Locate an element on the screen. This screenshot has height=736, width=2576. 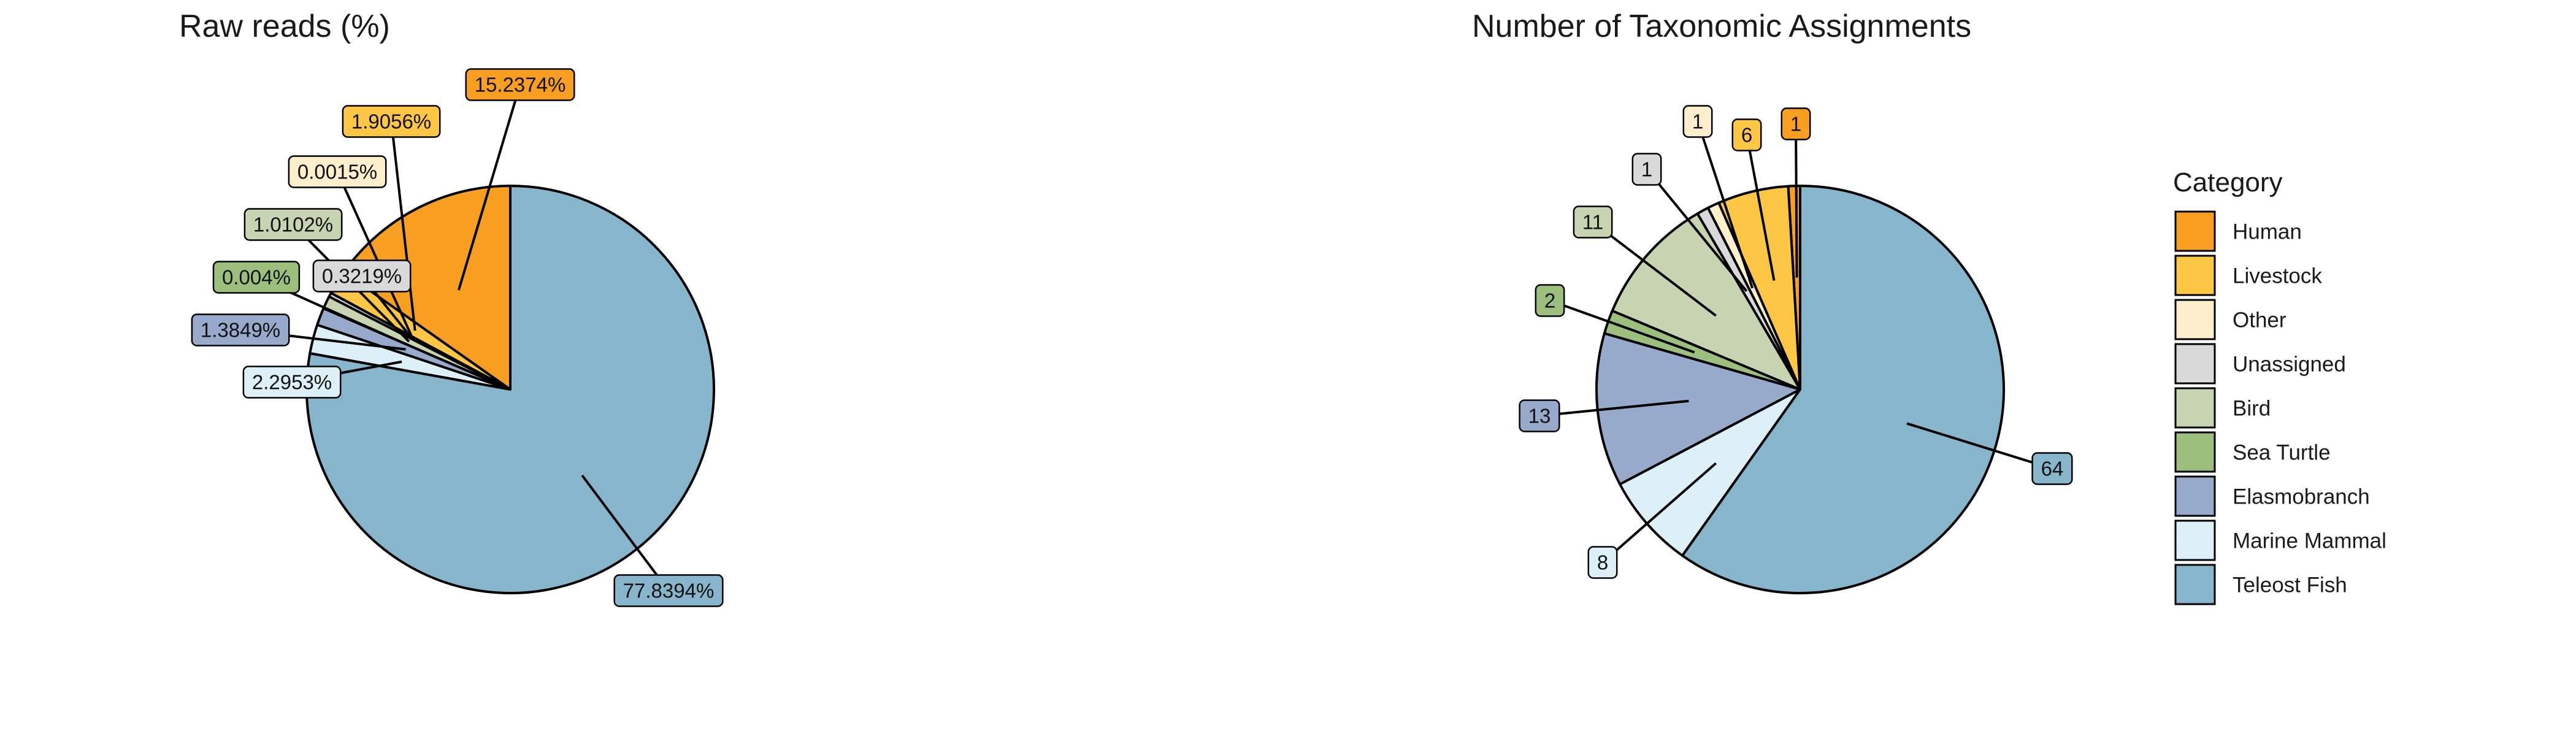
taxonomic-assignments-label-box-marine-mammal is located at coordinates (1602, 562).